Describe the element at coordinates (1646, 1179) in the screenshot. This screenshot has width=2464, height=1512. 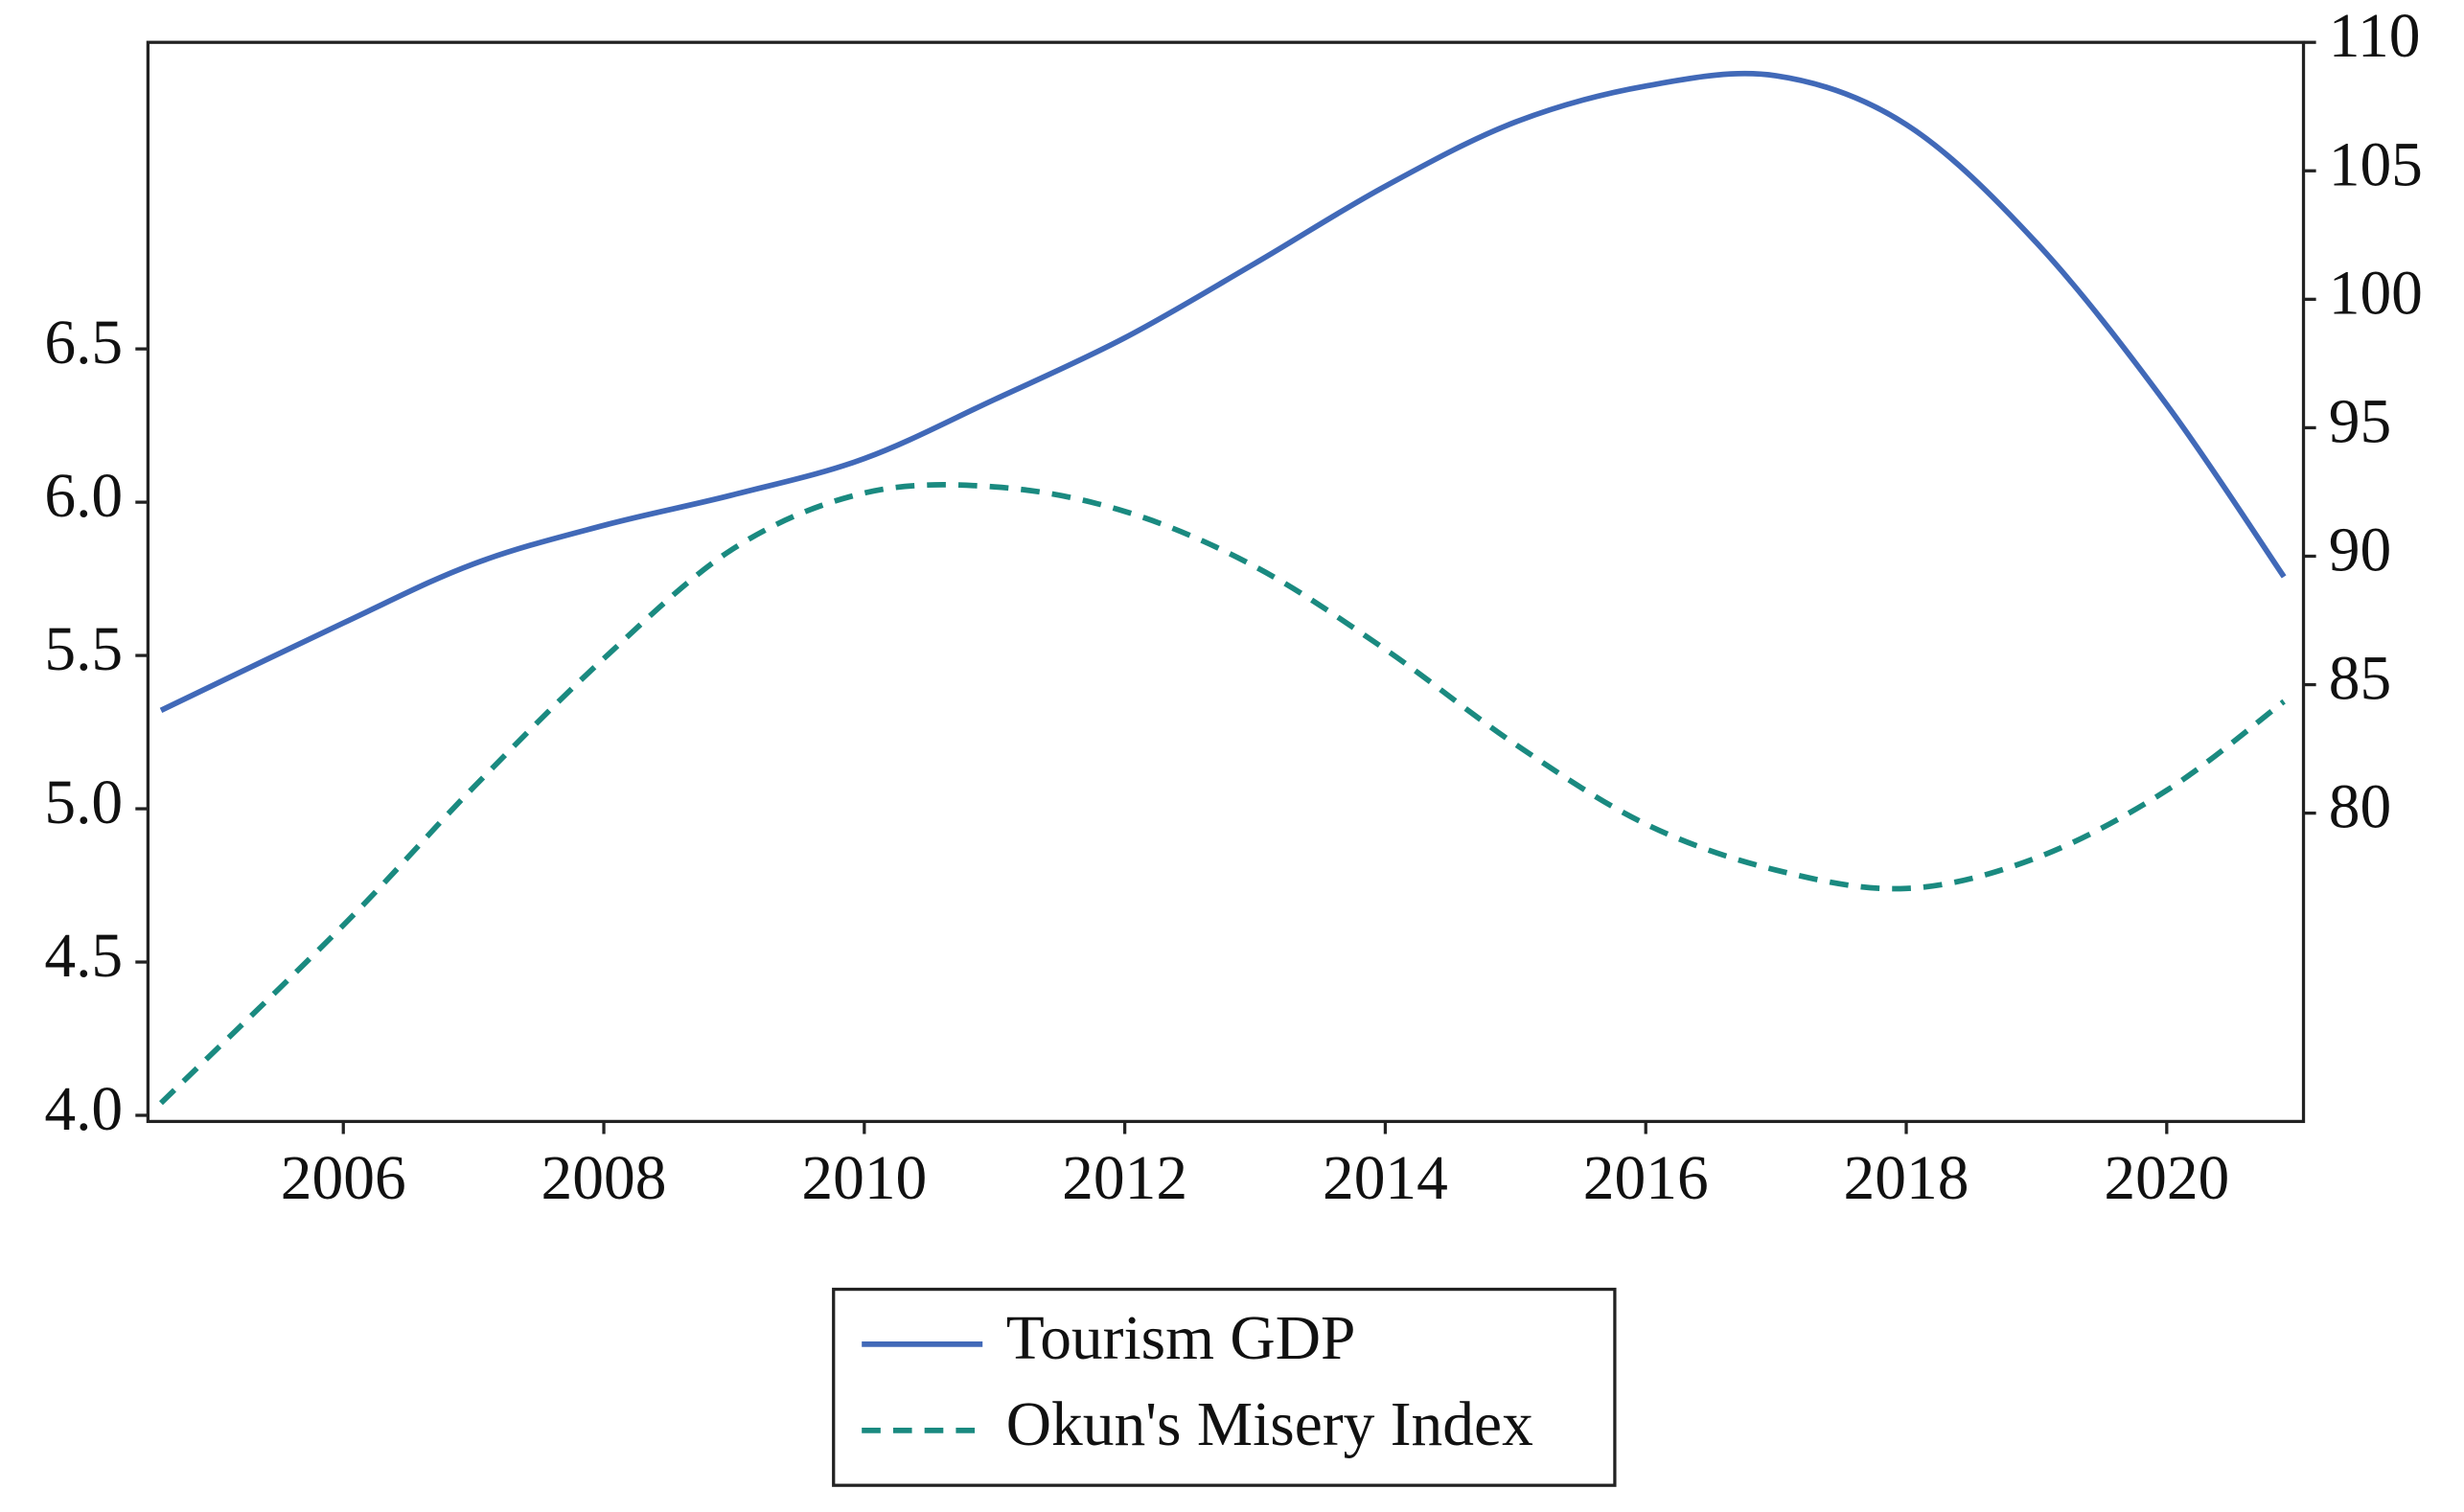
I see `x-tick-label: 2016` at that location.